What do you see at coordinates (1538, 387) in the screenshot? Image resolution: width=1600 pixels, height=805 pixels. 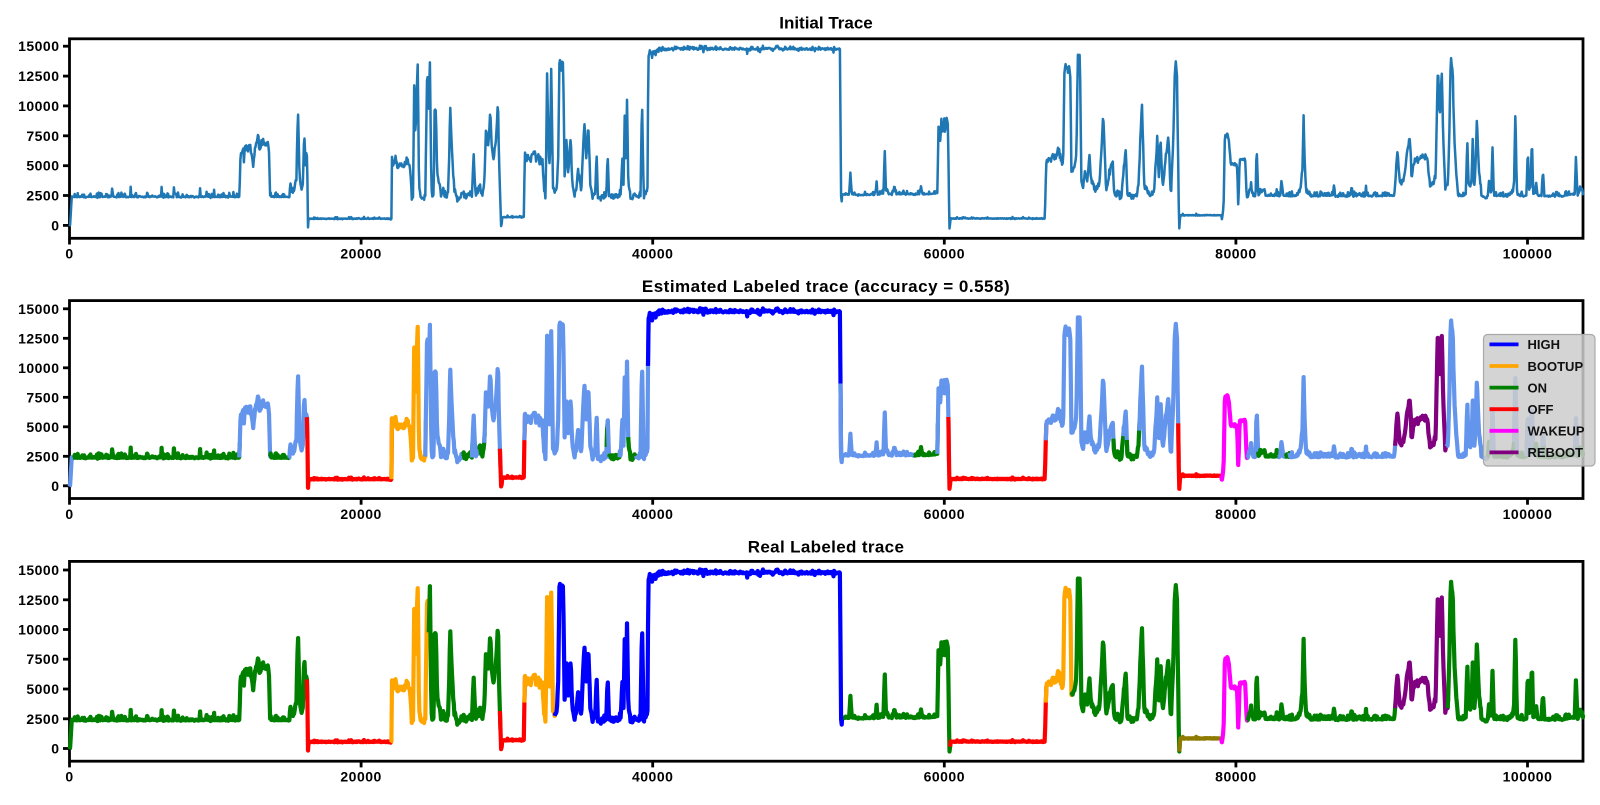 I see `svg-text: ON` at bounding box center [1538, 387].